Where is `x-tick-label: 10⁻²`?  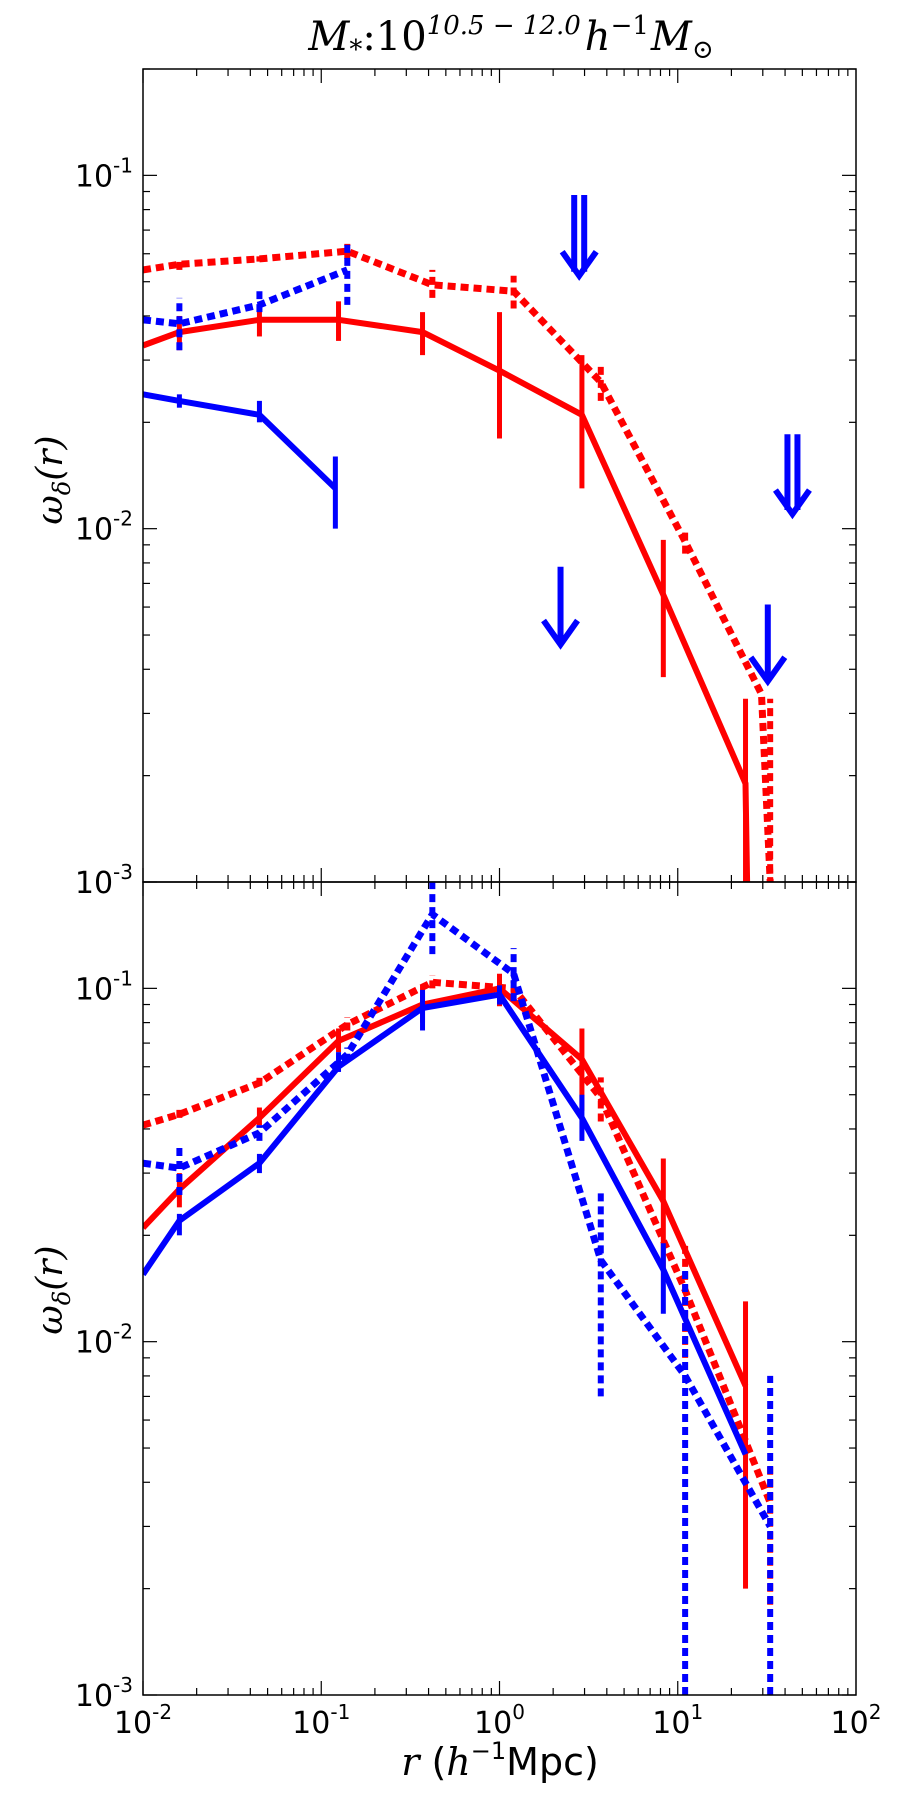 x-tick-label: 10⁻² is located at coordinates (143, 1720).